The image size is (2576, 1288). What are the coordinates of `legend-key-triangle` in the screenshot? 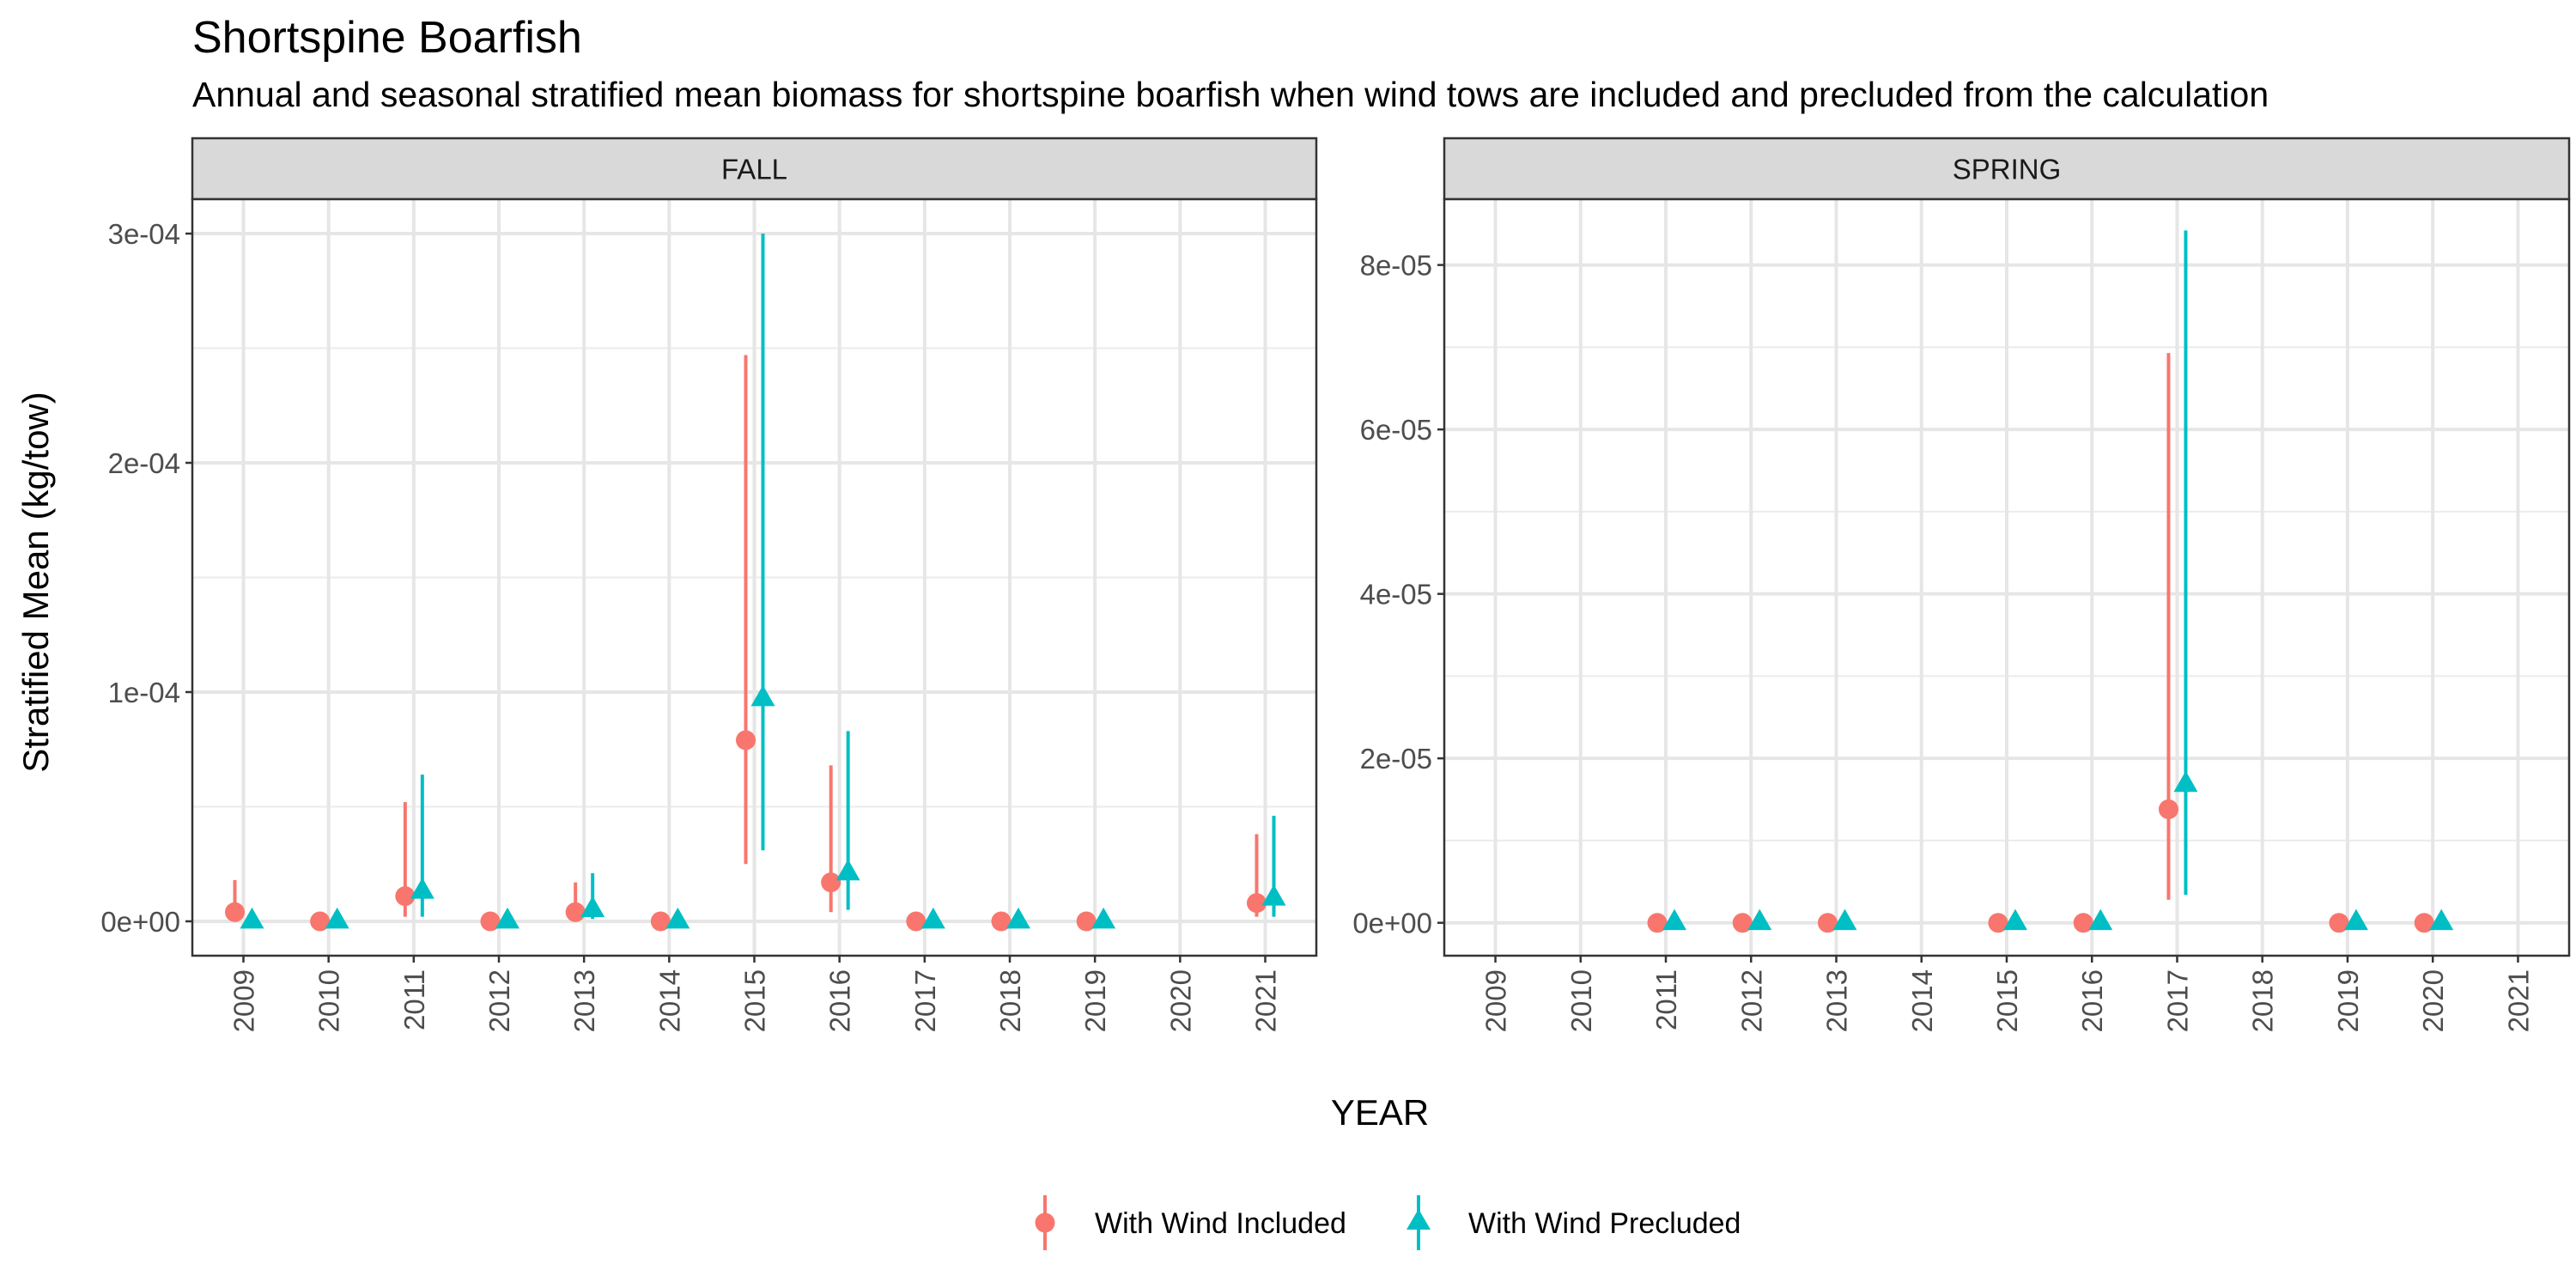 It's located at (1418, 1219).